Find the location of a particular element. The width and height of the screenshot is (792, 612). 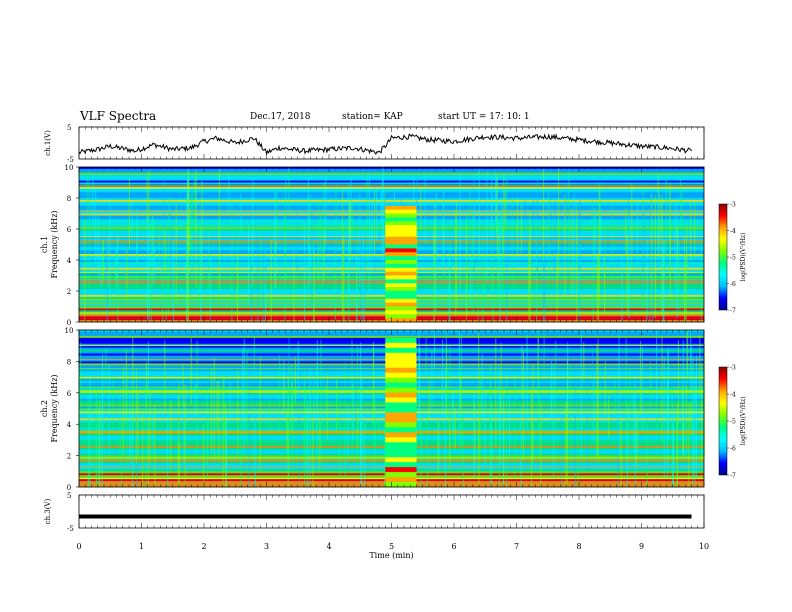

y-axis-label: ch.2 is located at coordinates (44, 408).